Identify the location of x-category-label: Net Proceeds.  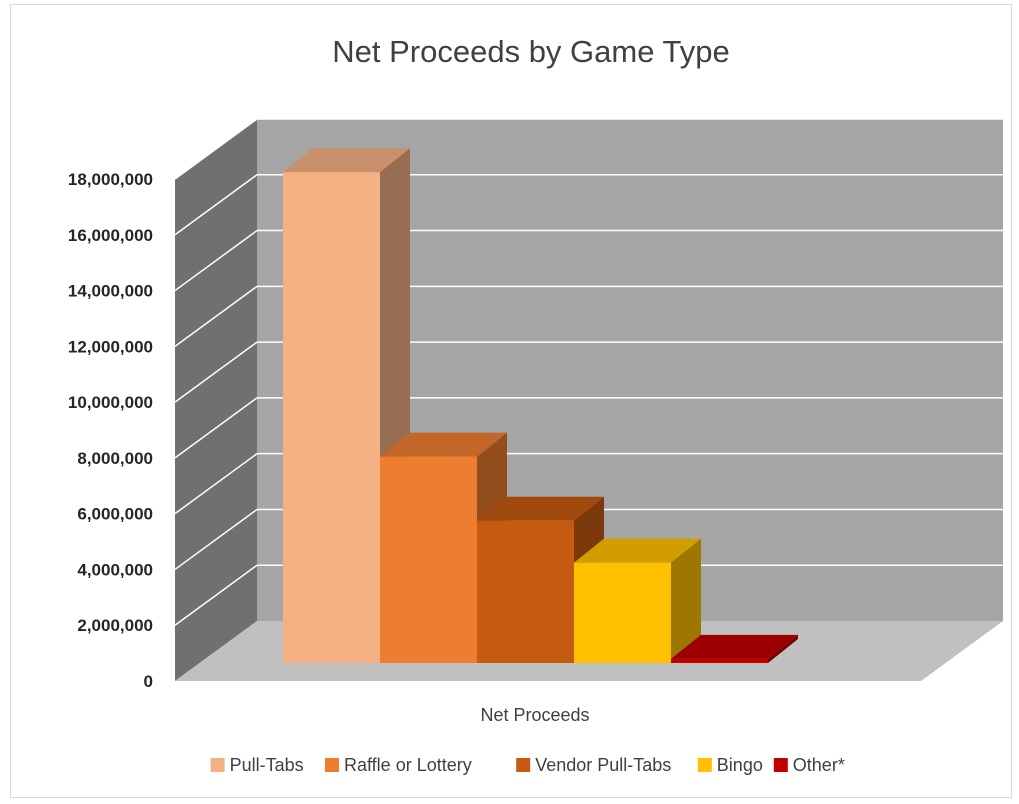
(534, 715).